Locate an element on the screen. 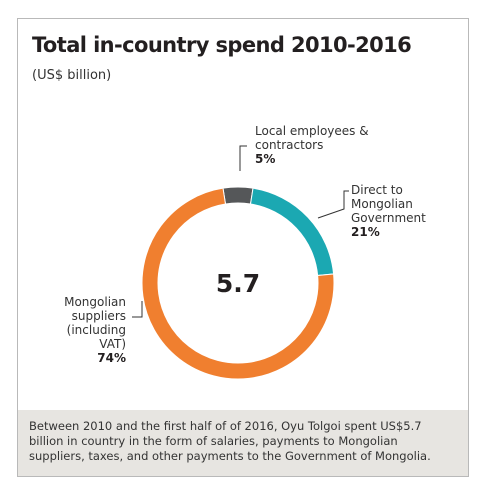 The image size is (489, 493). label-government: Direct to Mongolian Government 21% is located at coordinates (406, 211).